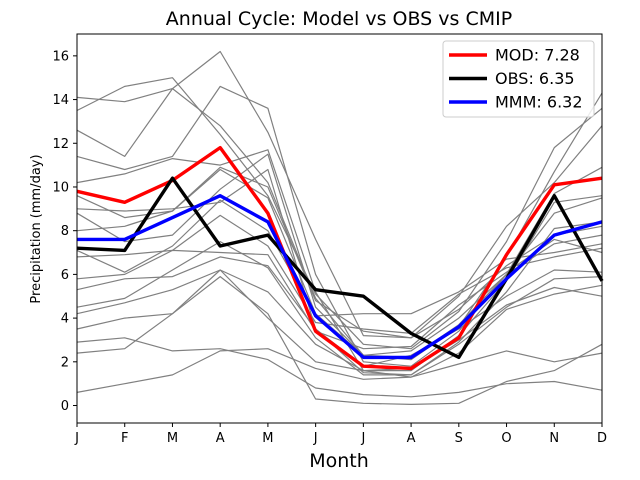 The width and height of the screenshot is (640, 480). Describe the element at coordinates (65, 231) in the screenshot. I see `y-tick-label: 8` at that location.